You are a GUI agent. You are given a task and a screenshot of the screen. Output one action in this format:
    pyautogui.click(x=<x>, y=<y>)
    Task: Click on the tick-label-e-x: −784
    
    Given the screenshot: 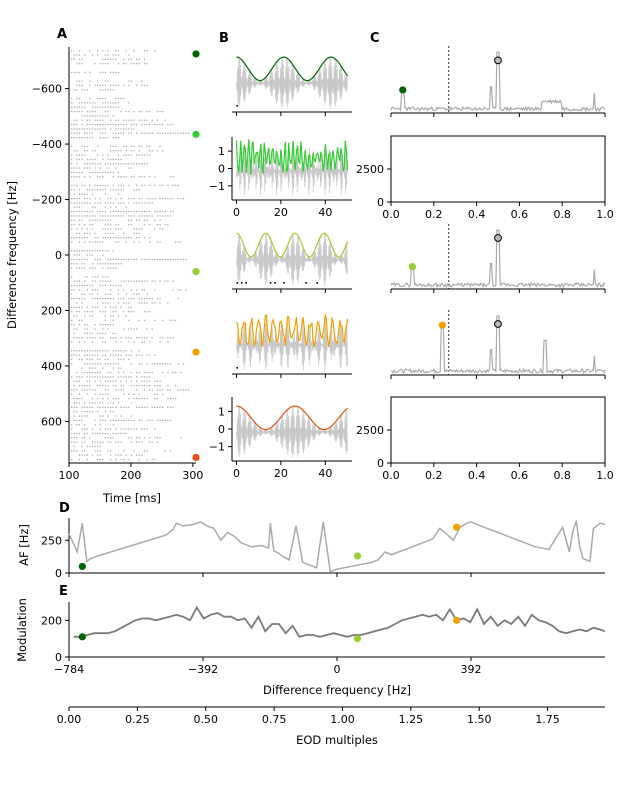 What is the action you would take?
    pyautogui.click(x=69, y=669)
    